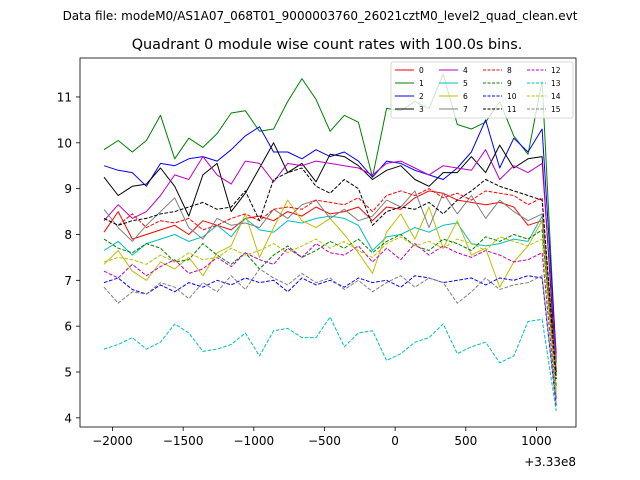 The height and width of the screenshot is (480, 640). I want to click on x-tick-label: 0, so click(395, 441).